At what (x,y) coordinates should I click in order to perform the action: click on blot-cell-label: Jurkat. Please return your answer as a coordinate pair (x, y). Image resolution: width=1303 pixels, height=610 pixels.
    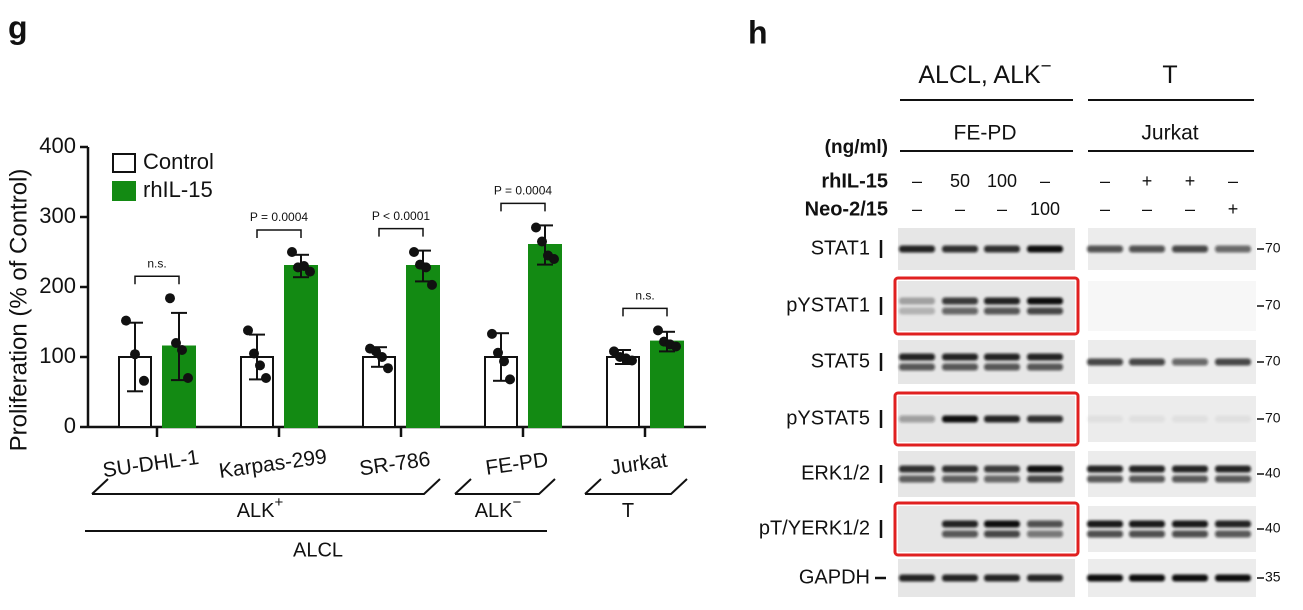
    Looking at the image, I should click on (1169, 133).